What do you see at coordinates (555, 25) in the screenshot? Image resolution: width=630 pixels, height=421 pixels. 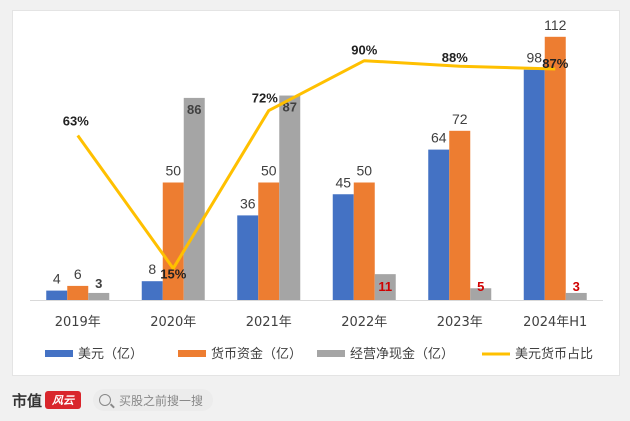 I see `data-label-cash-5: 112` at bounding box center [555, 25].